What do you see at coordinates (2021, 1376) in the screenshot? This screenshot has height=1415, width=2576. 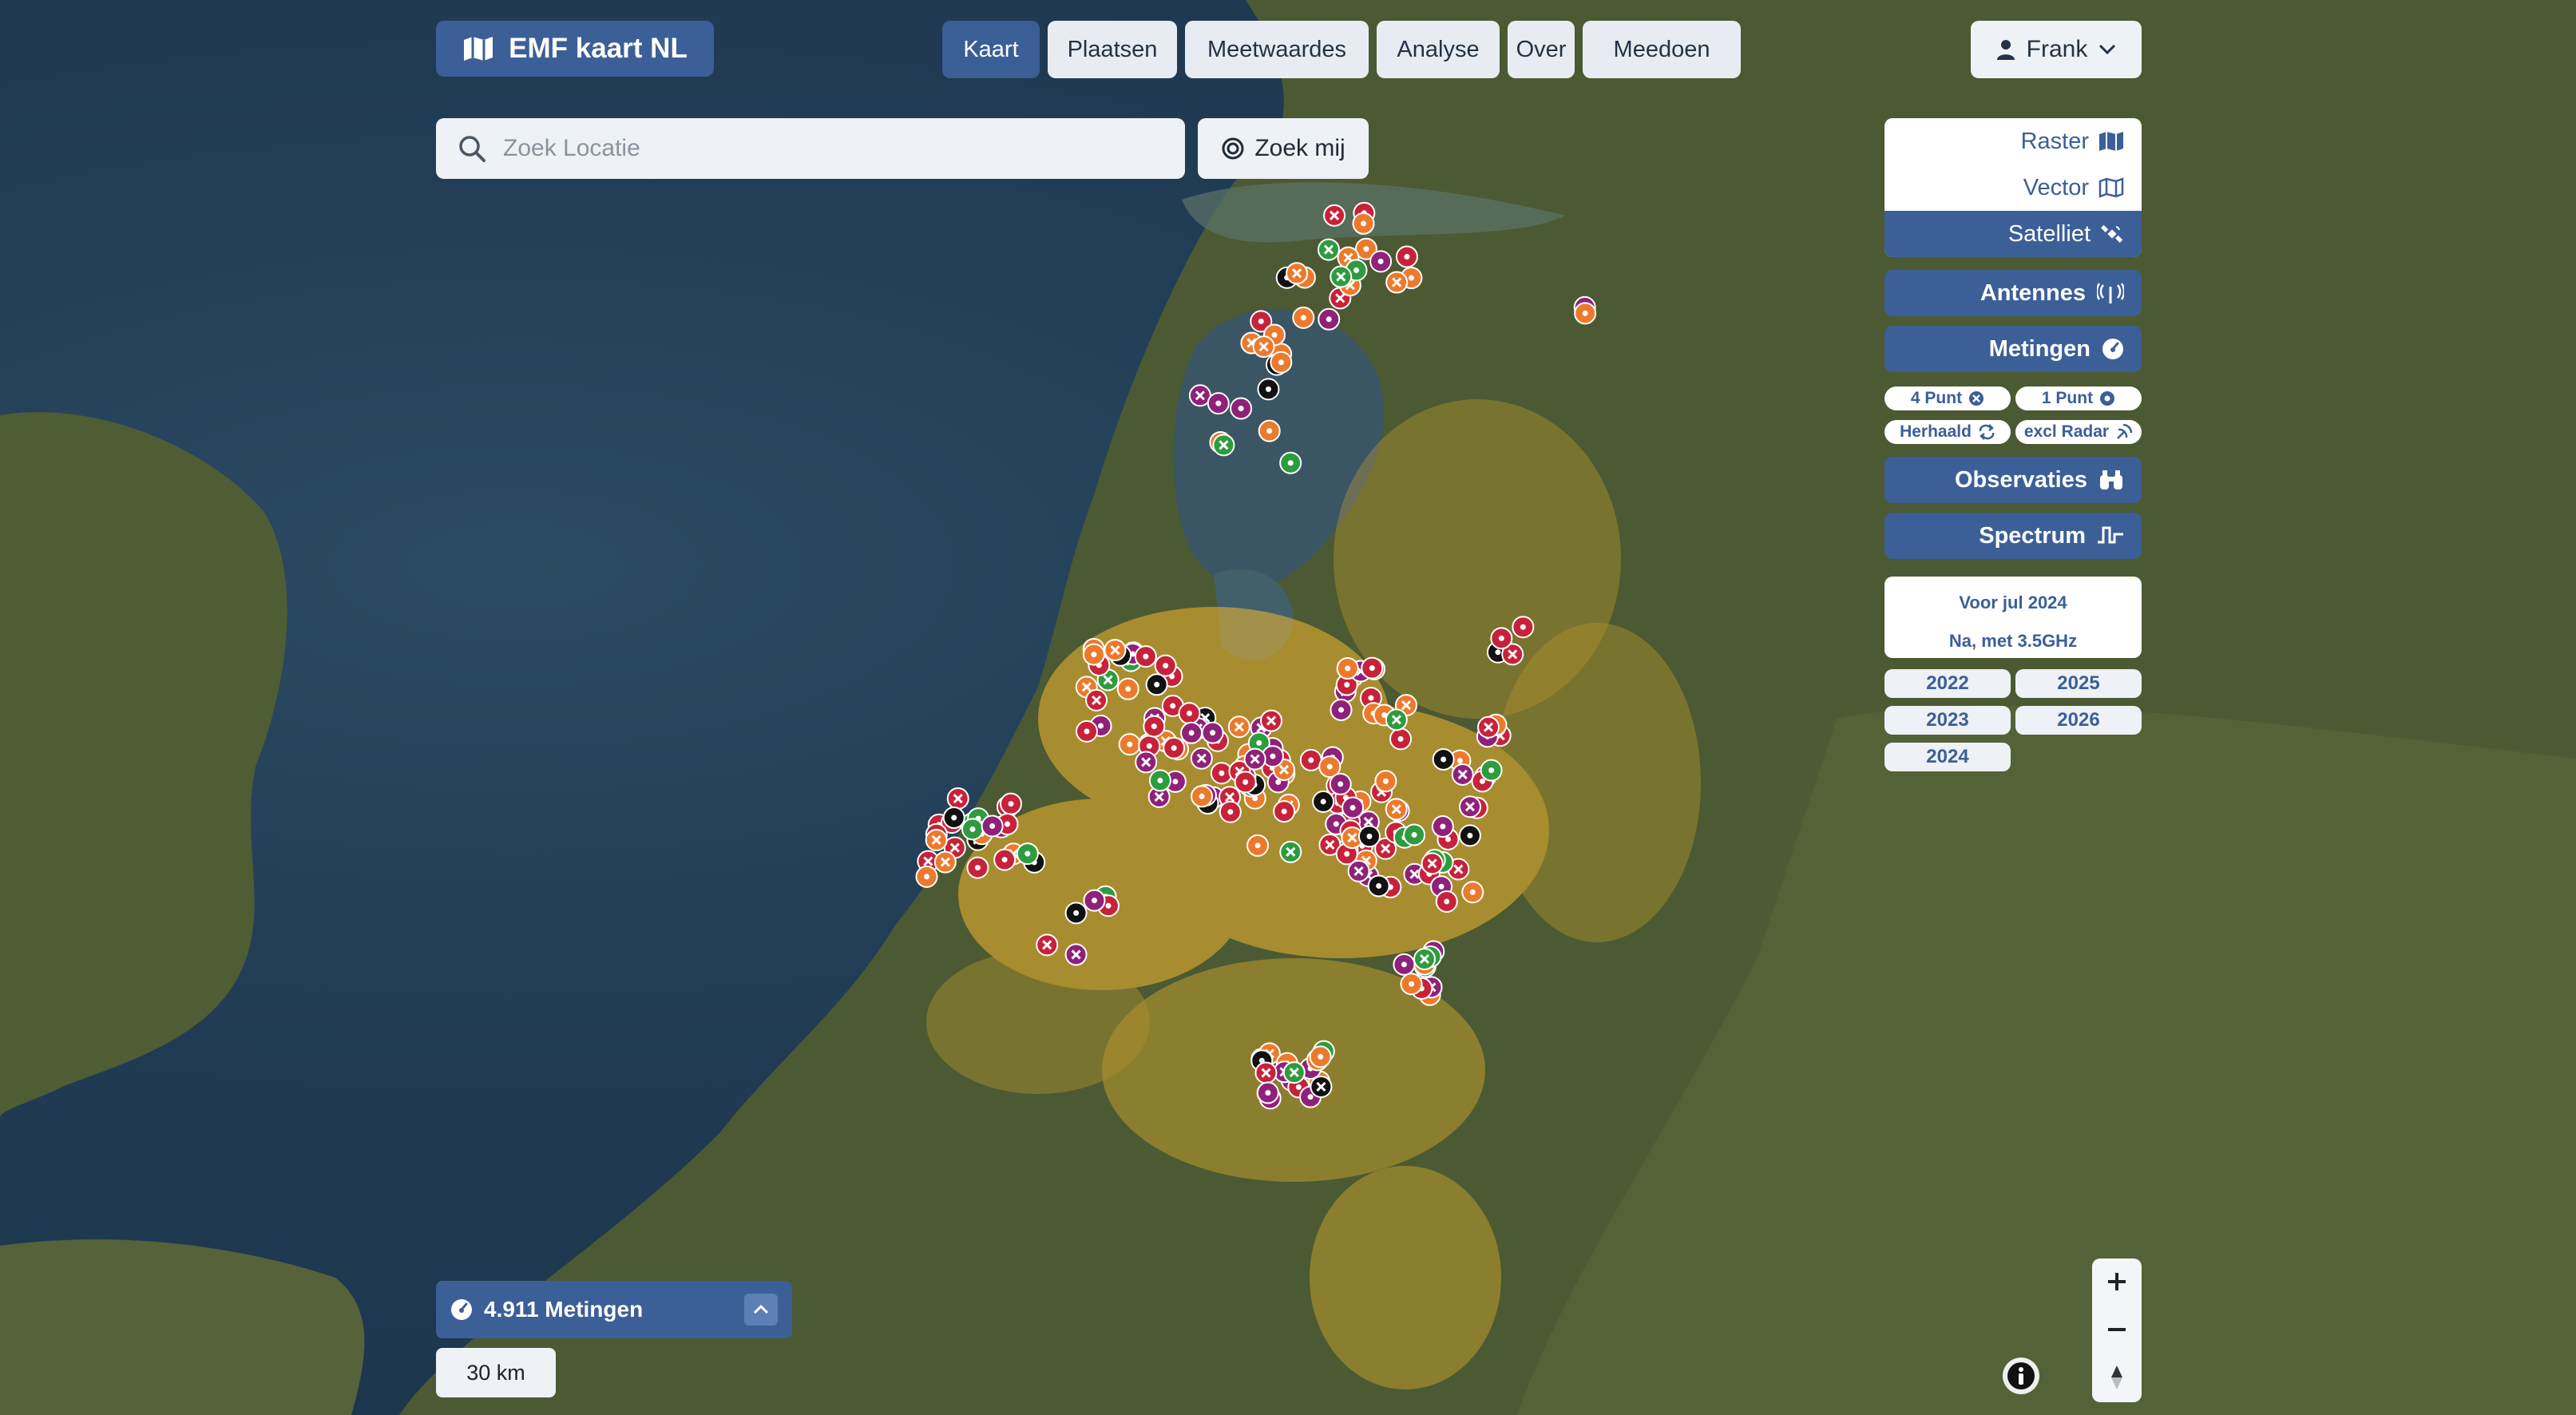 I see `info-button` at bounding box center [2021, 1376].